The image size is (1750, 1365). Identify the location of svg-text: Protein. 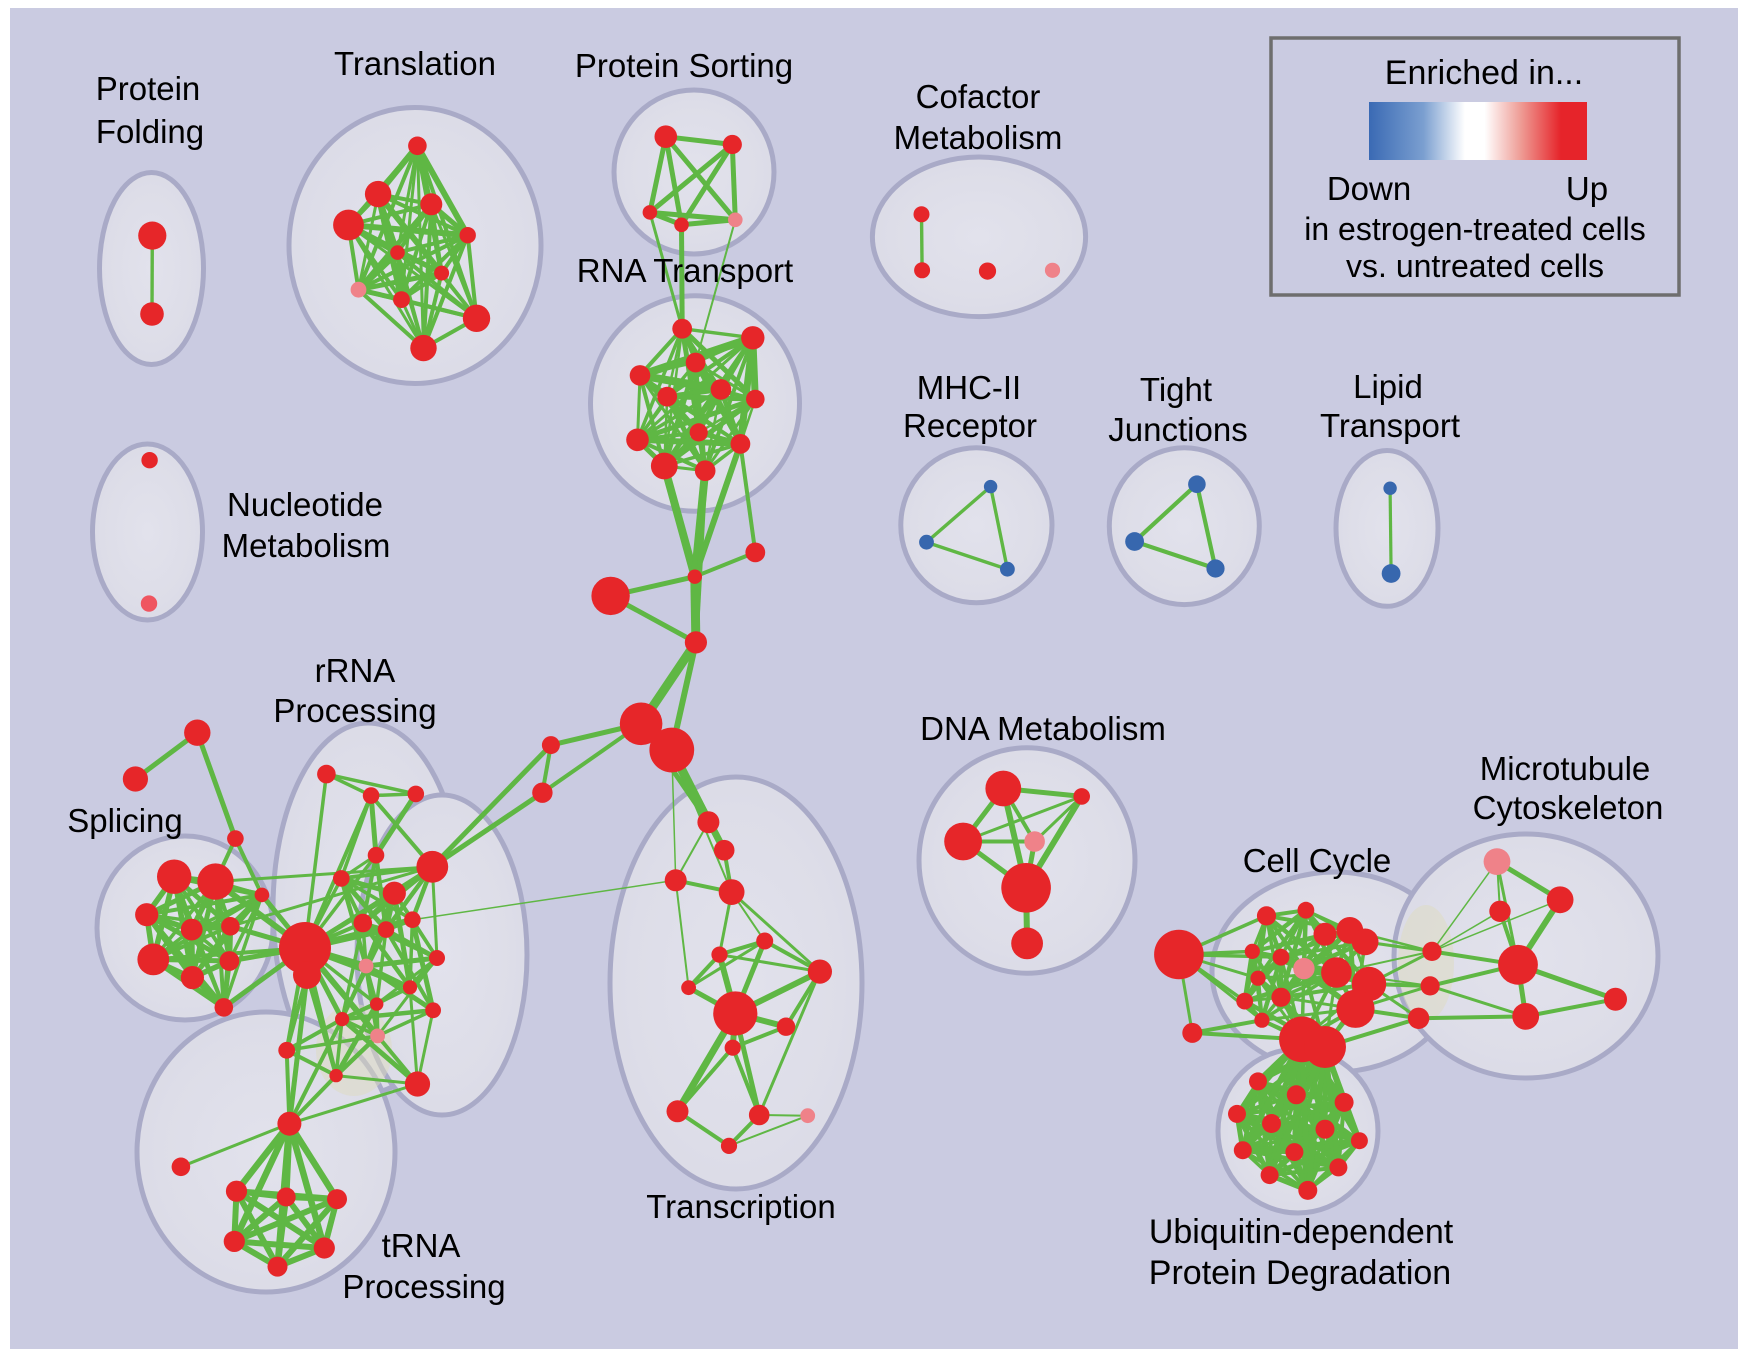
(148, 88).